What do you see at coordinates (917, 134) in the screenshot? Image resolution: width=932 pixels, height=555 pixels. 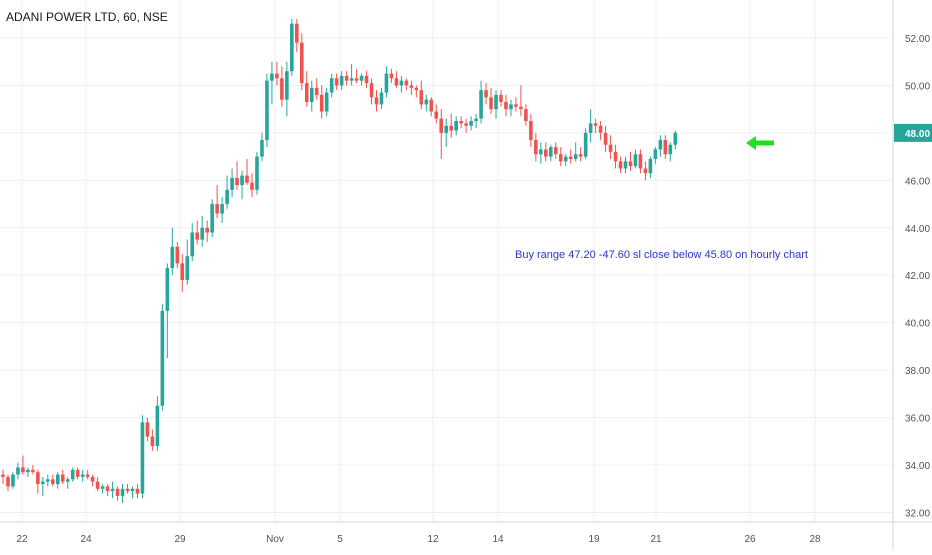 I see `last-price-label: 48.00` at bounding box center [917, 134].